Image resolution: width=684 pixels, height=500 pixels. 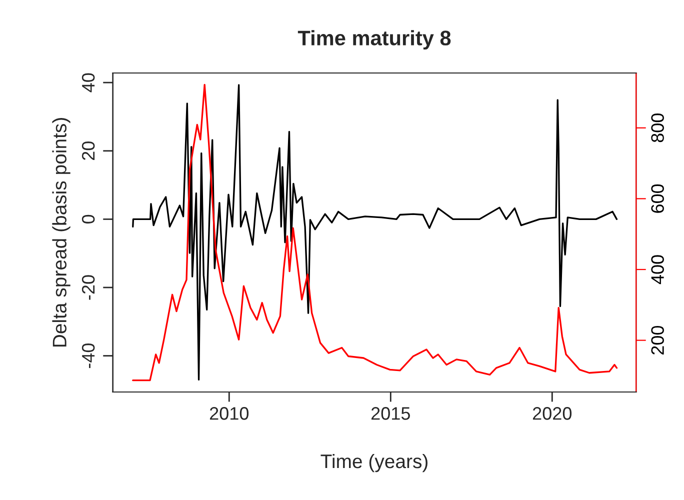 What do you see at coordinates (657, 198) in the screenshot?
I see `y2-tick-label: 600` at bounding box center [657, 198].